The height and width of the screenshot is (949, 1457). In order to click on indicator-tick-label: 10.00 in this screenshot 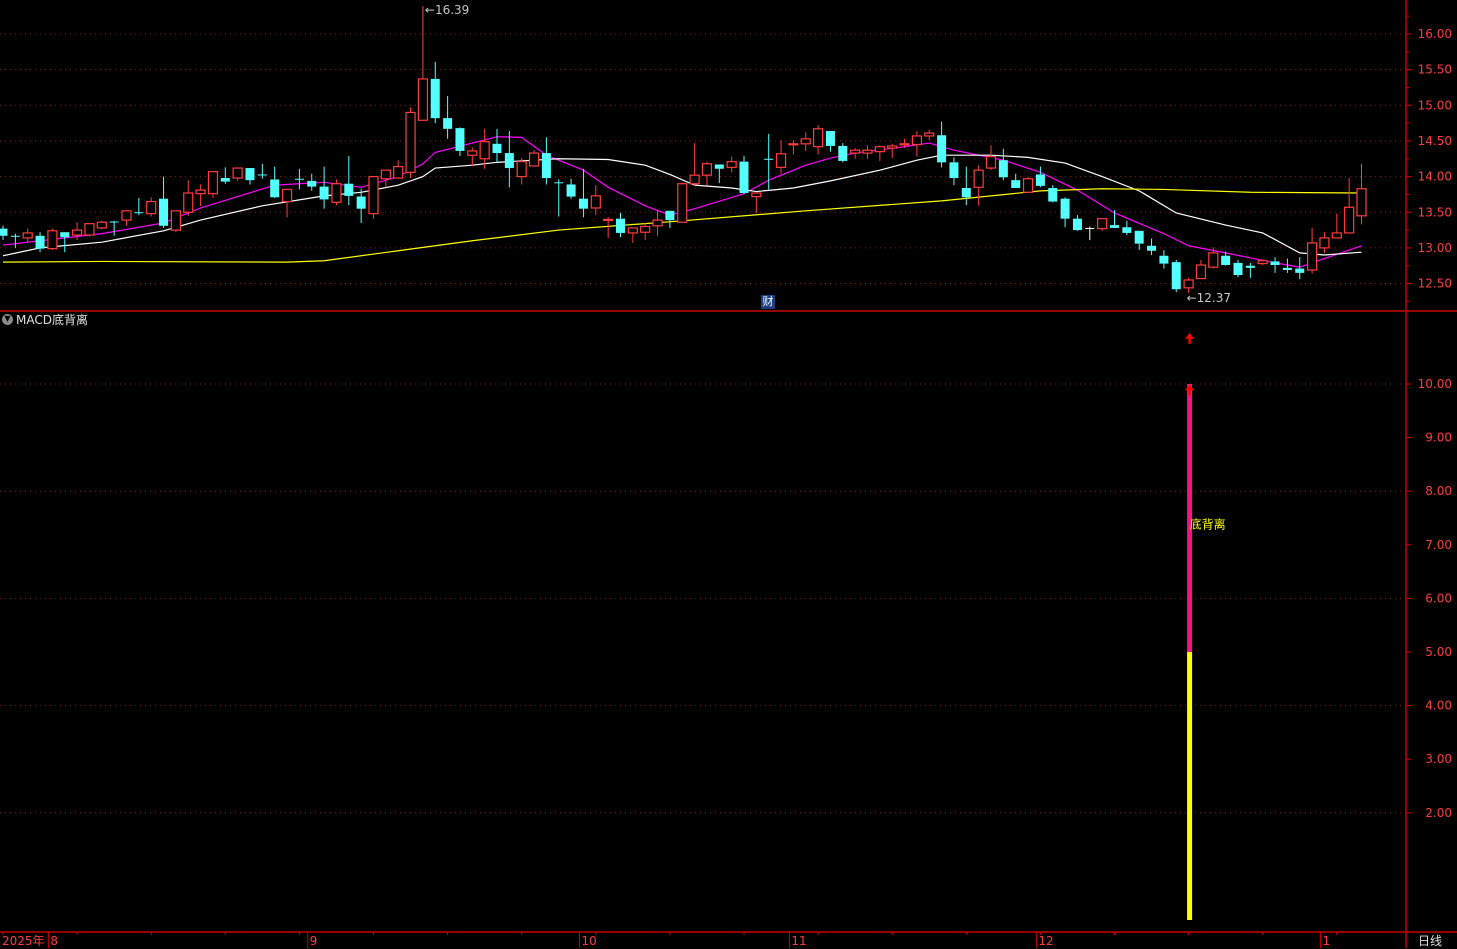, I will do `click(1435, 384)`.